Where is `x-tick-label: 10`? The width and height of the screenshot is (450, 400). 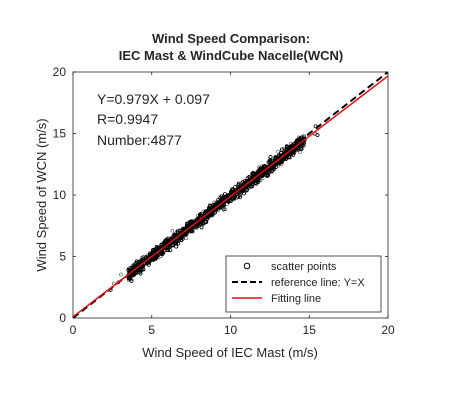
x-tick-label: 10 is located at coordinates (231, 330).